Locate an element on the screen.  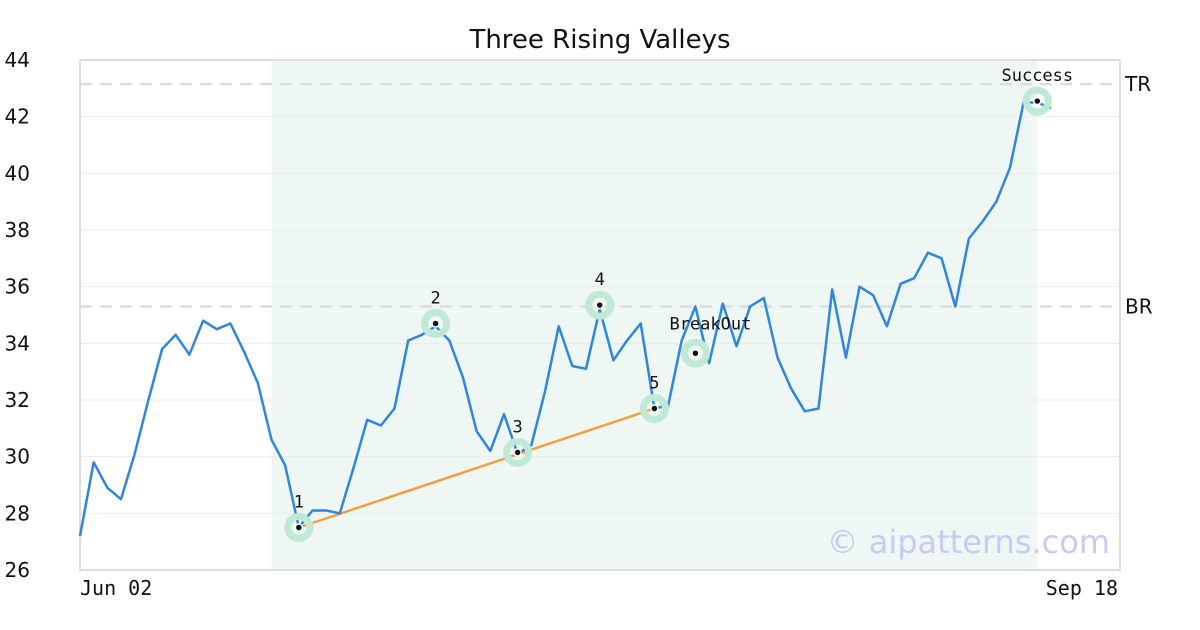
x-tick-label: Jun 02 is located at coordinates (116, 588).